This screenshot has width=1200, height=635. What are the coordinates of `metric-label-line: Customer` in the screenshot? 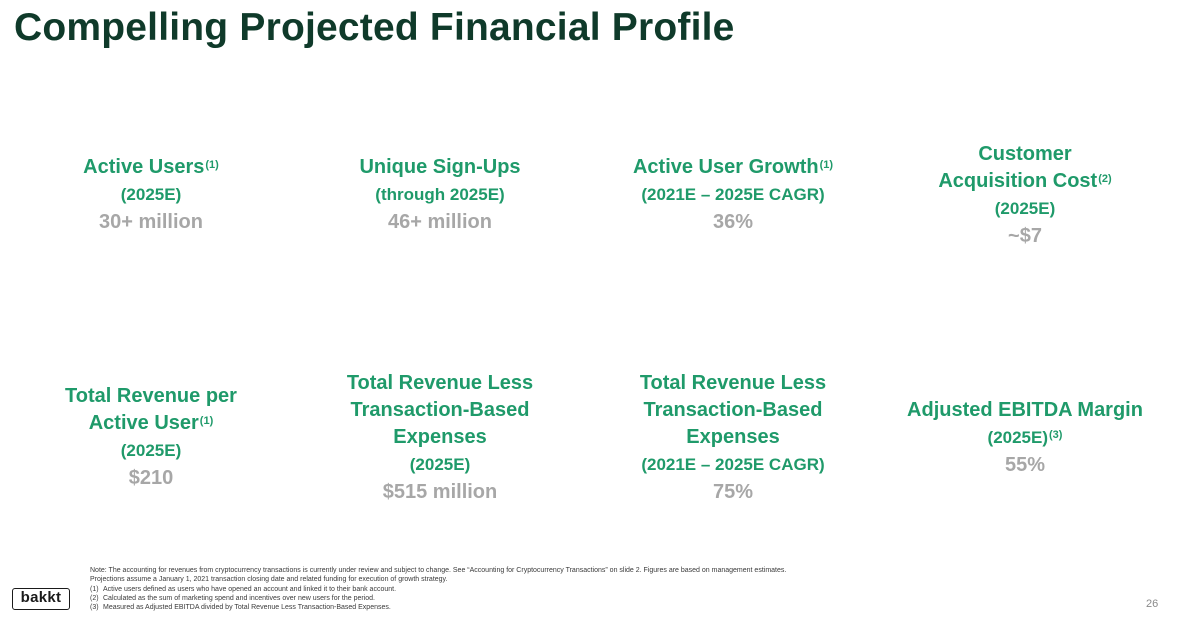 It's located at (1025, 154).